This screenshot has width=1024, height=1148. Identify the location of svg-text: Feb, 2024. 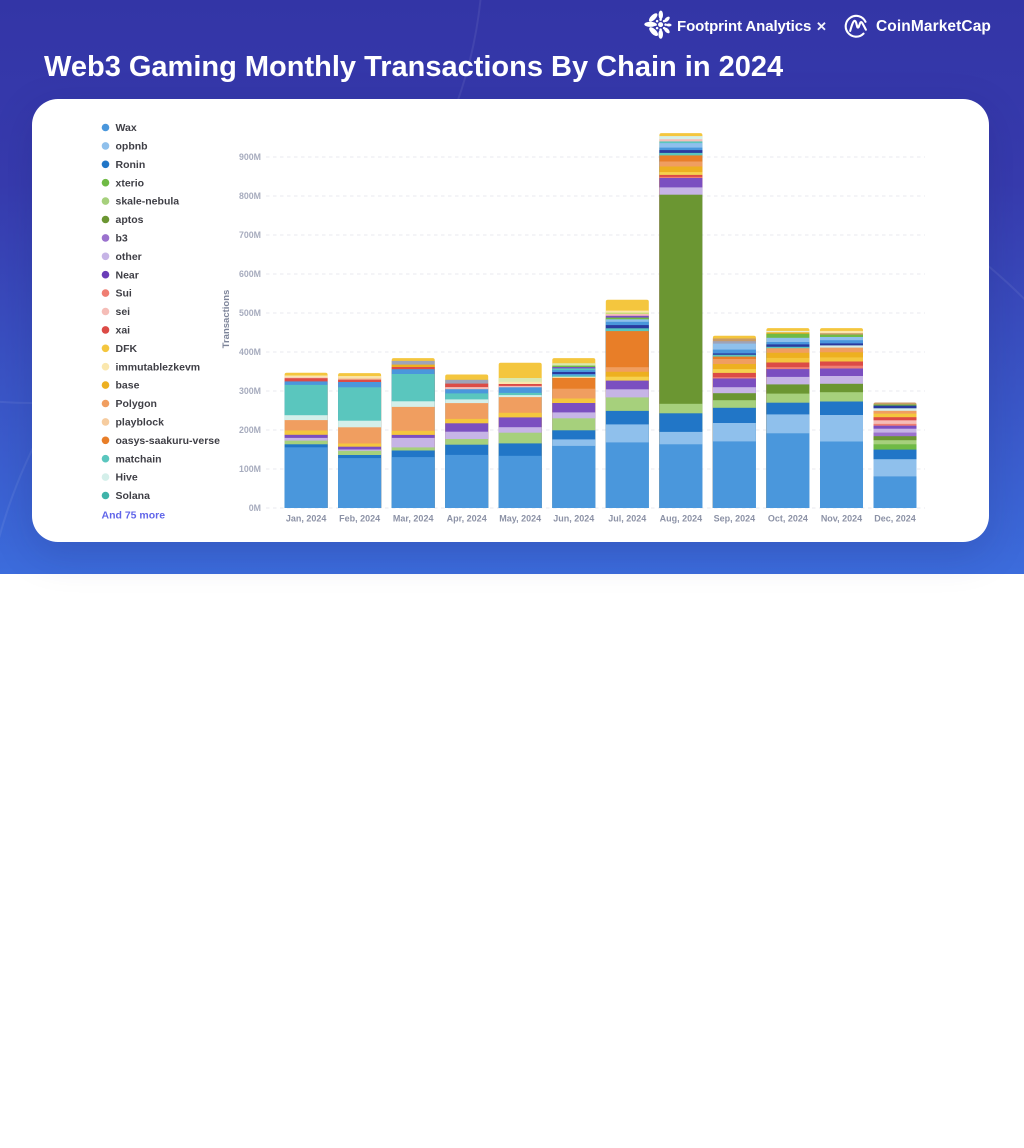
(359, 519).